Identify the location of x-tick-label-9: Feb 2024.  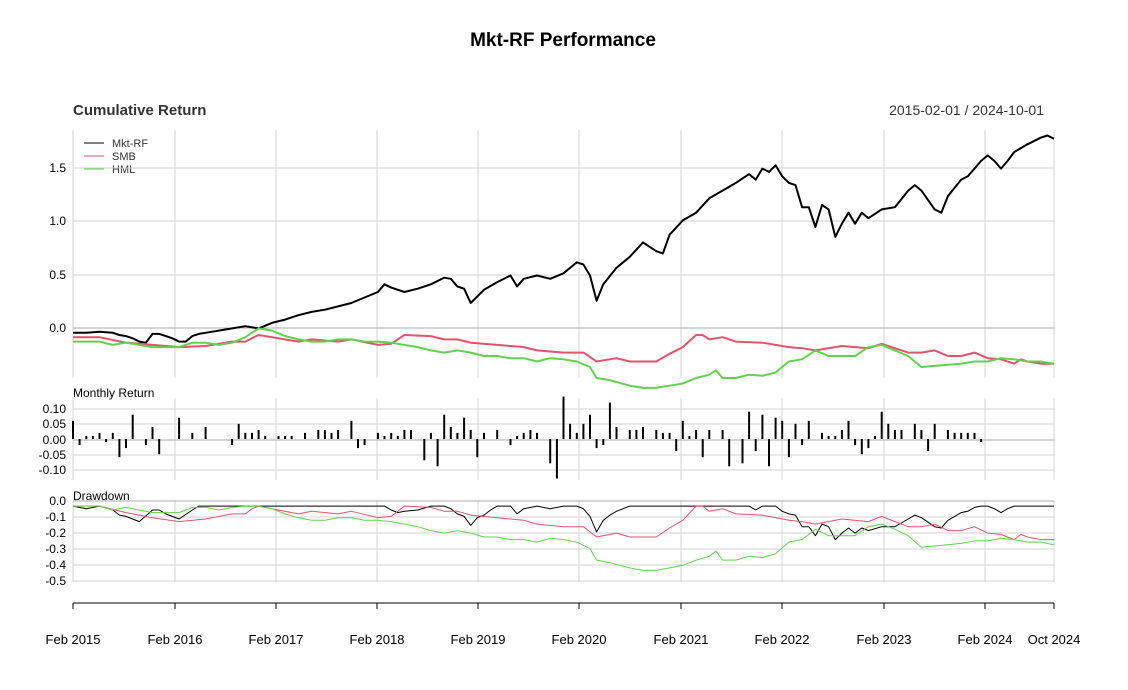
(985, 639).